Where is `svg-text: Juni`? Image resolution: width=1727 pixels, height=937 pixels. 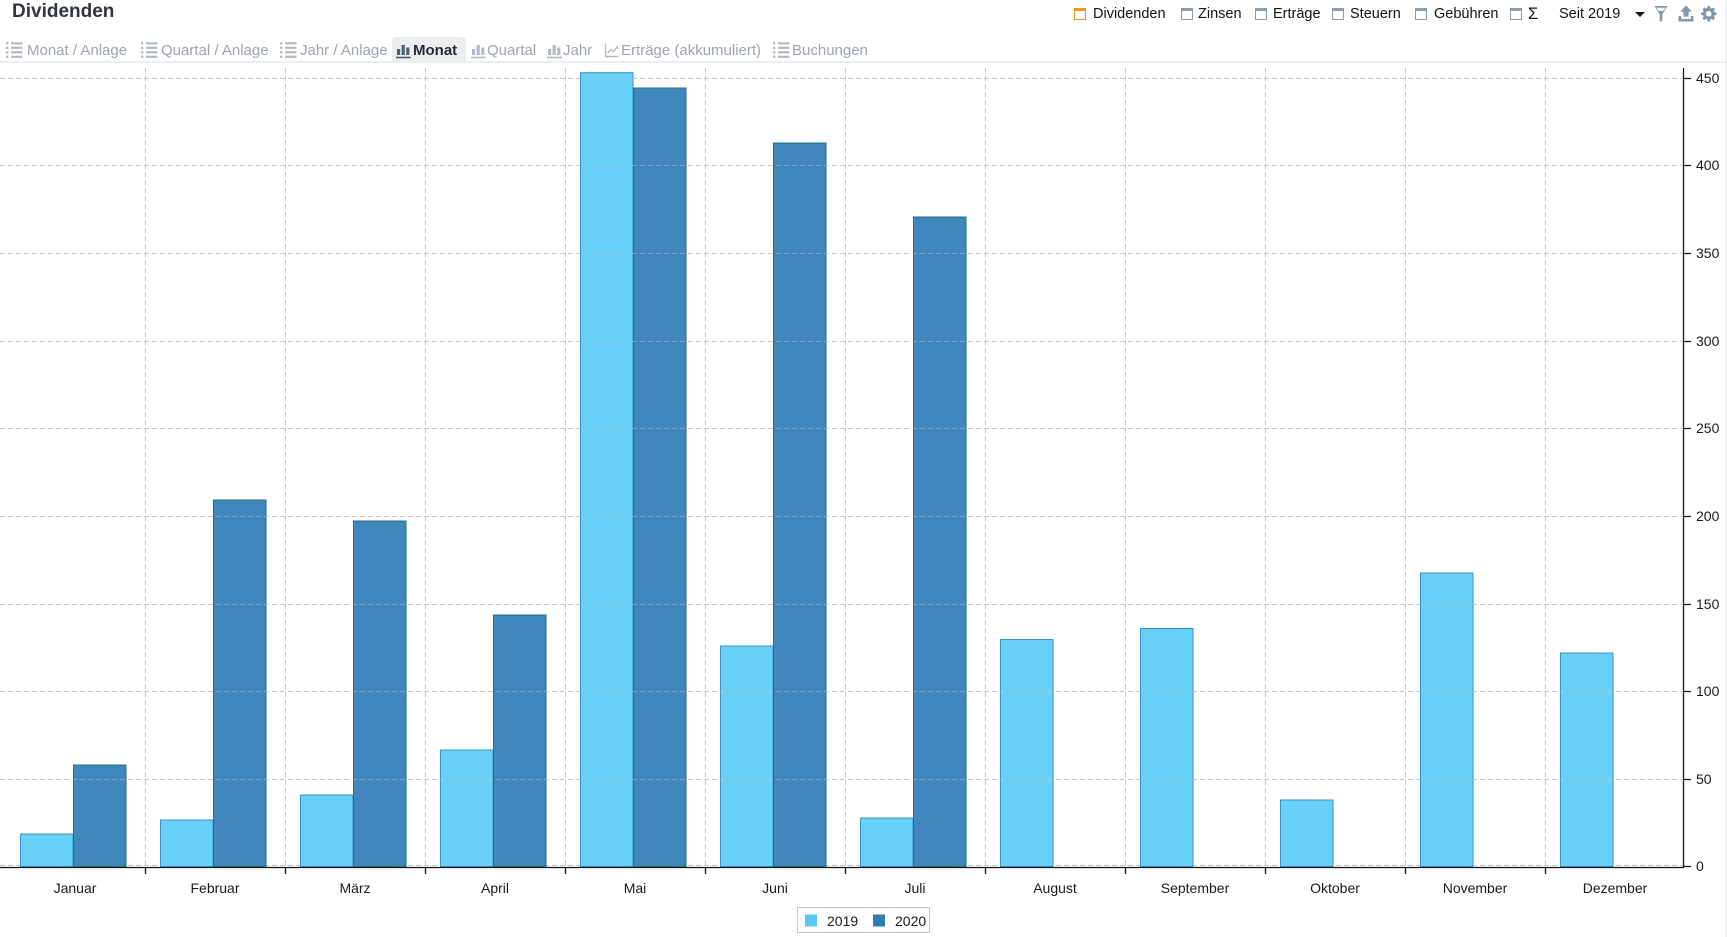
svg-text: Juni is located at coordinates (775, 888).